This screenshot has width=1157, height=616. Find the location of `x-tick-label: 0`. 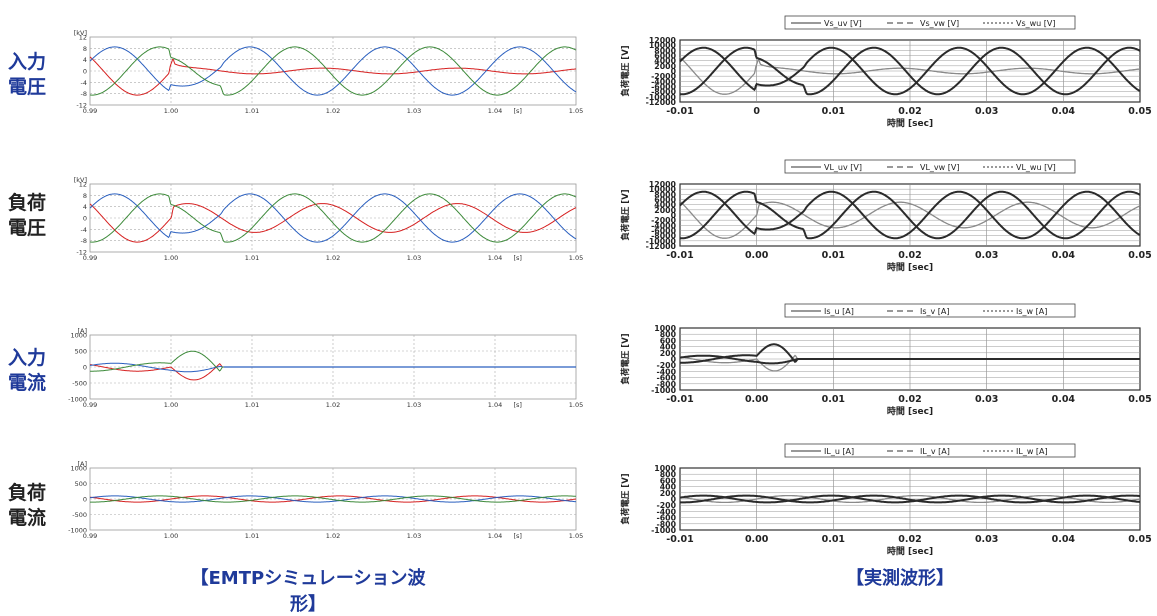

x-tick-label: 0 is located at coordinates (756, 111).